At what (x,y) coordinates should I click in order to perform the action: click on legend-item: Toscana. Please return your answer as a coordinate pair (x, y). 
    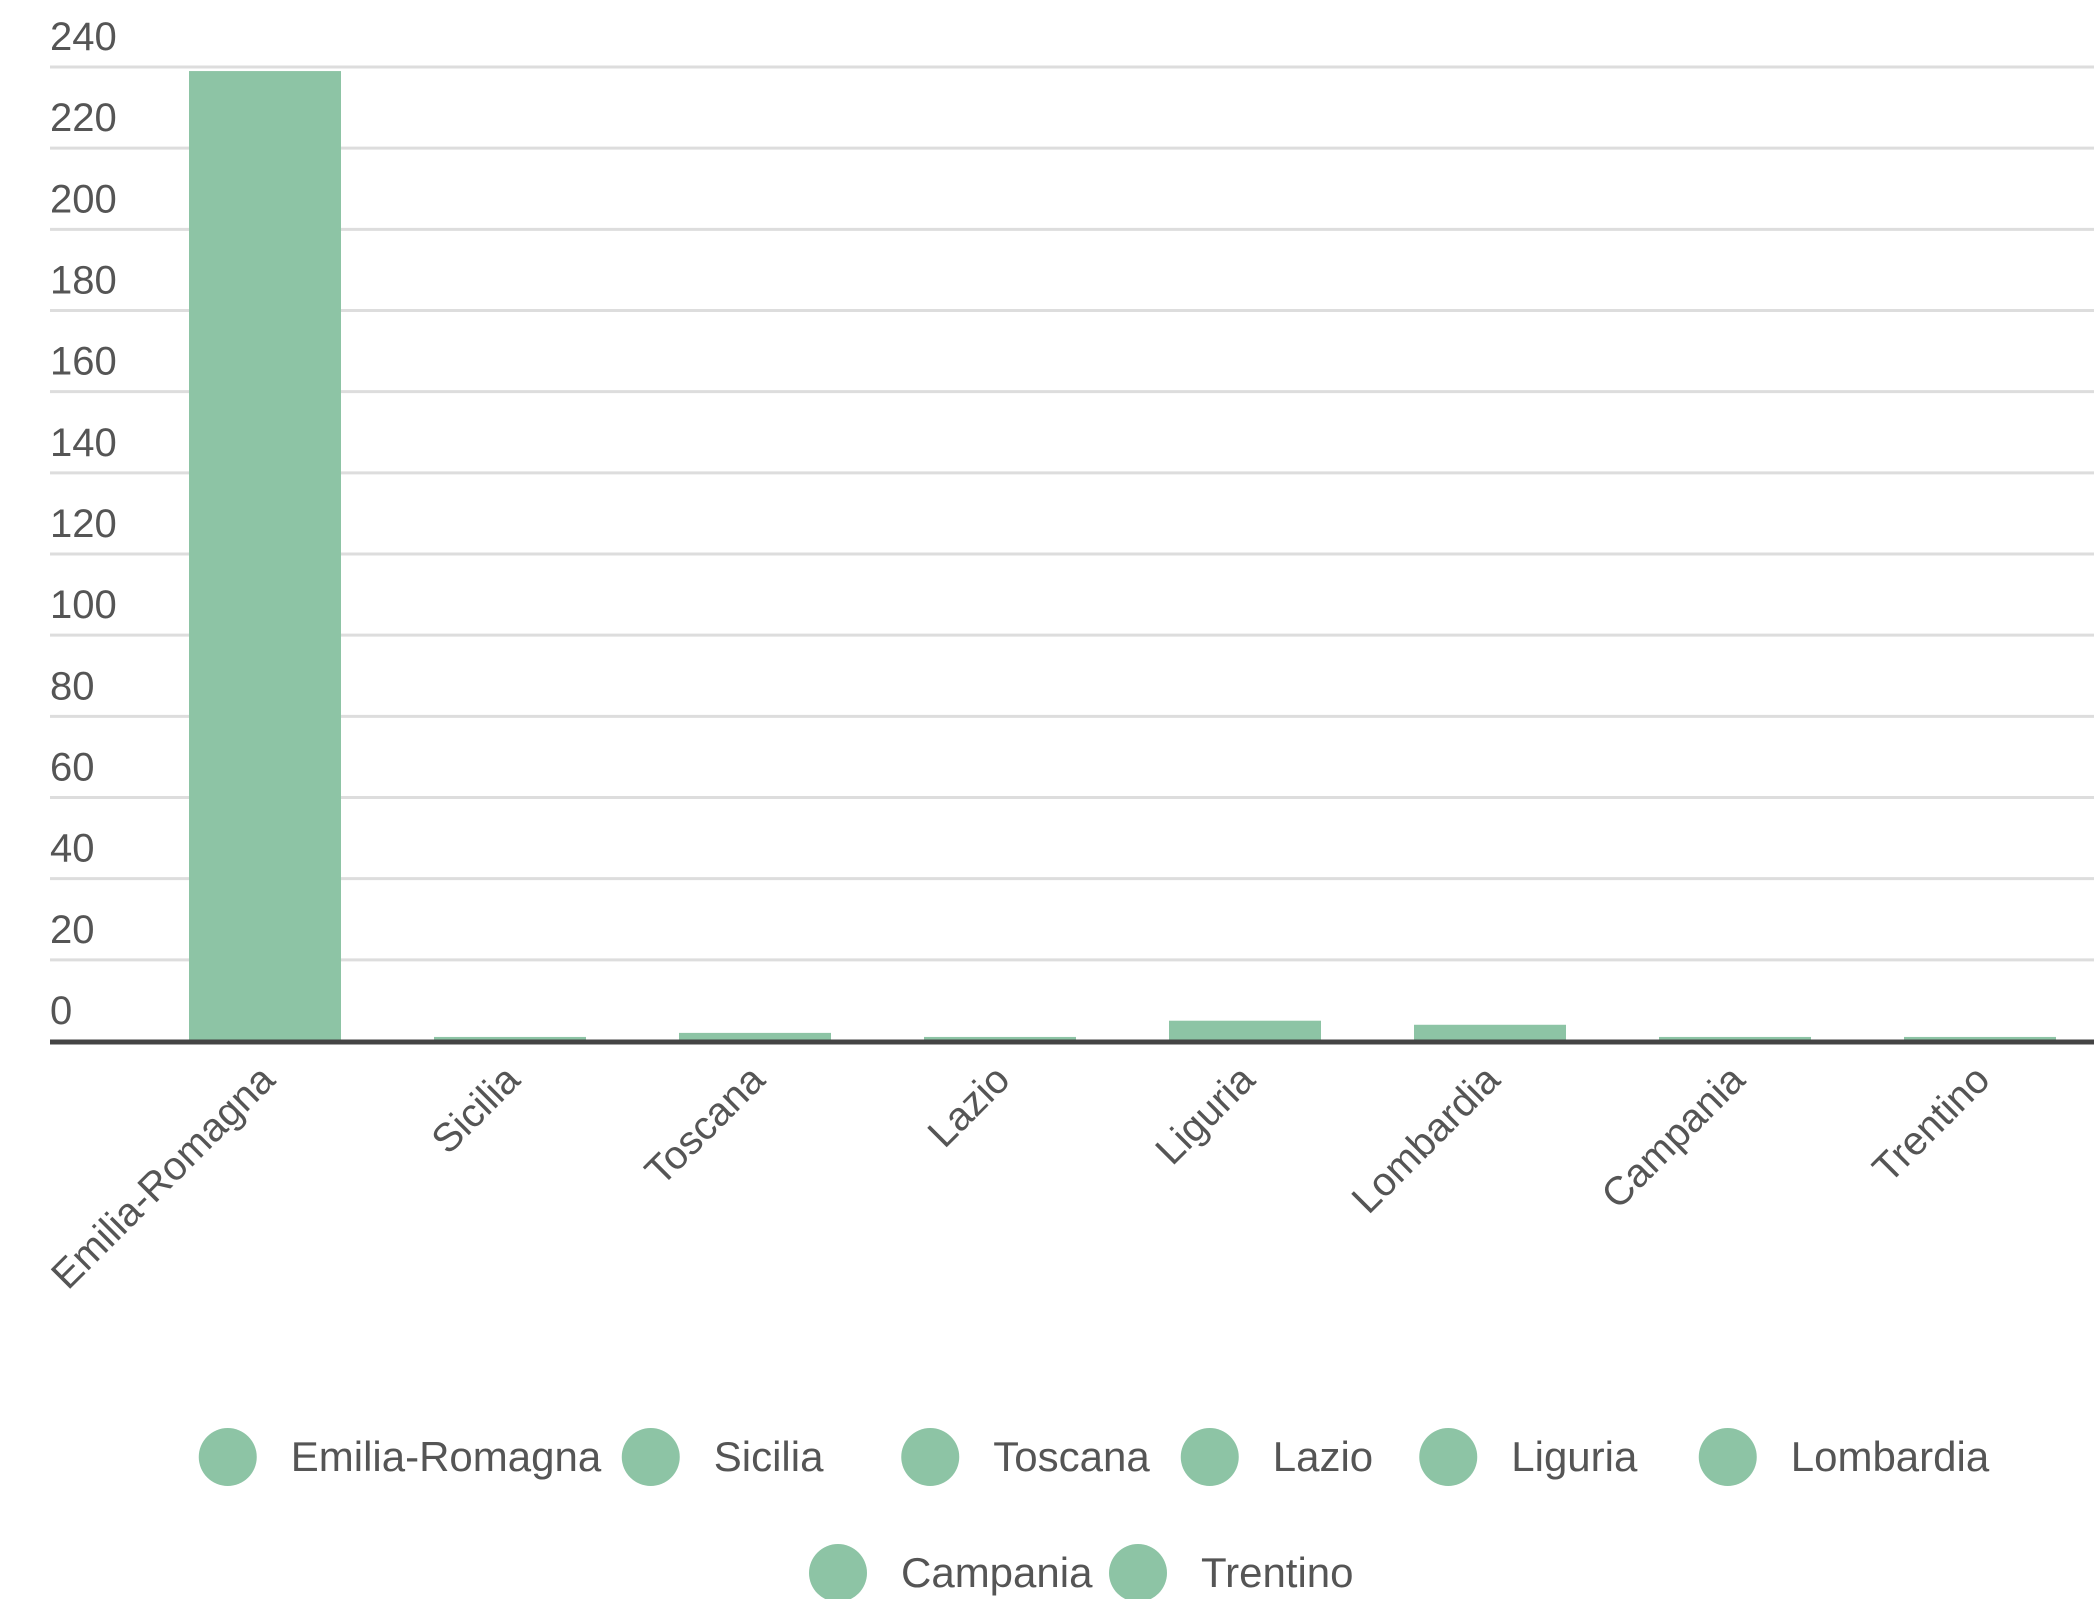
    Looking at the image, I should click on (1025, 1457).